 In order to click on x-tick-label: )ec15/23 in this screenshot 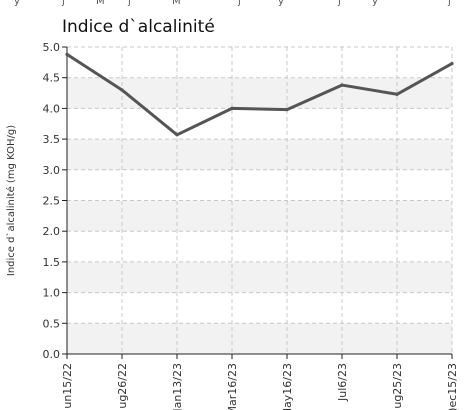, I will do `click(452, 386)`.